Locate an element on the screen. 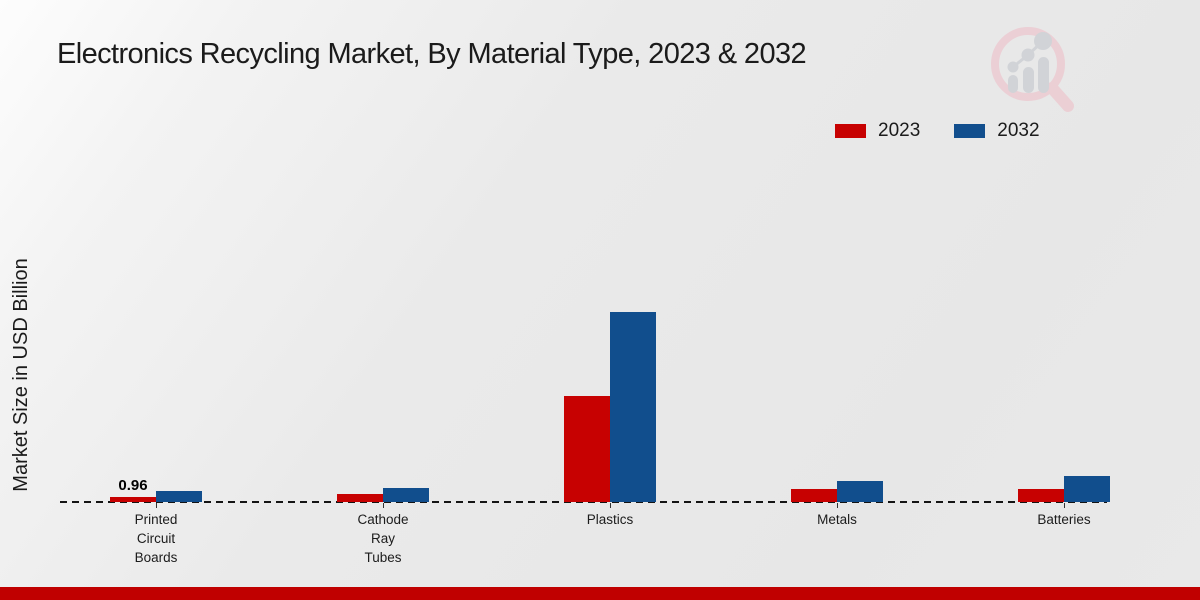  legend-swatch-2032 is located at coordinates (970, 131).